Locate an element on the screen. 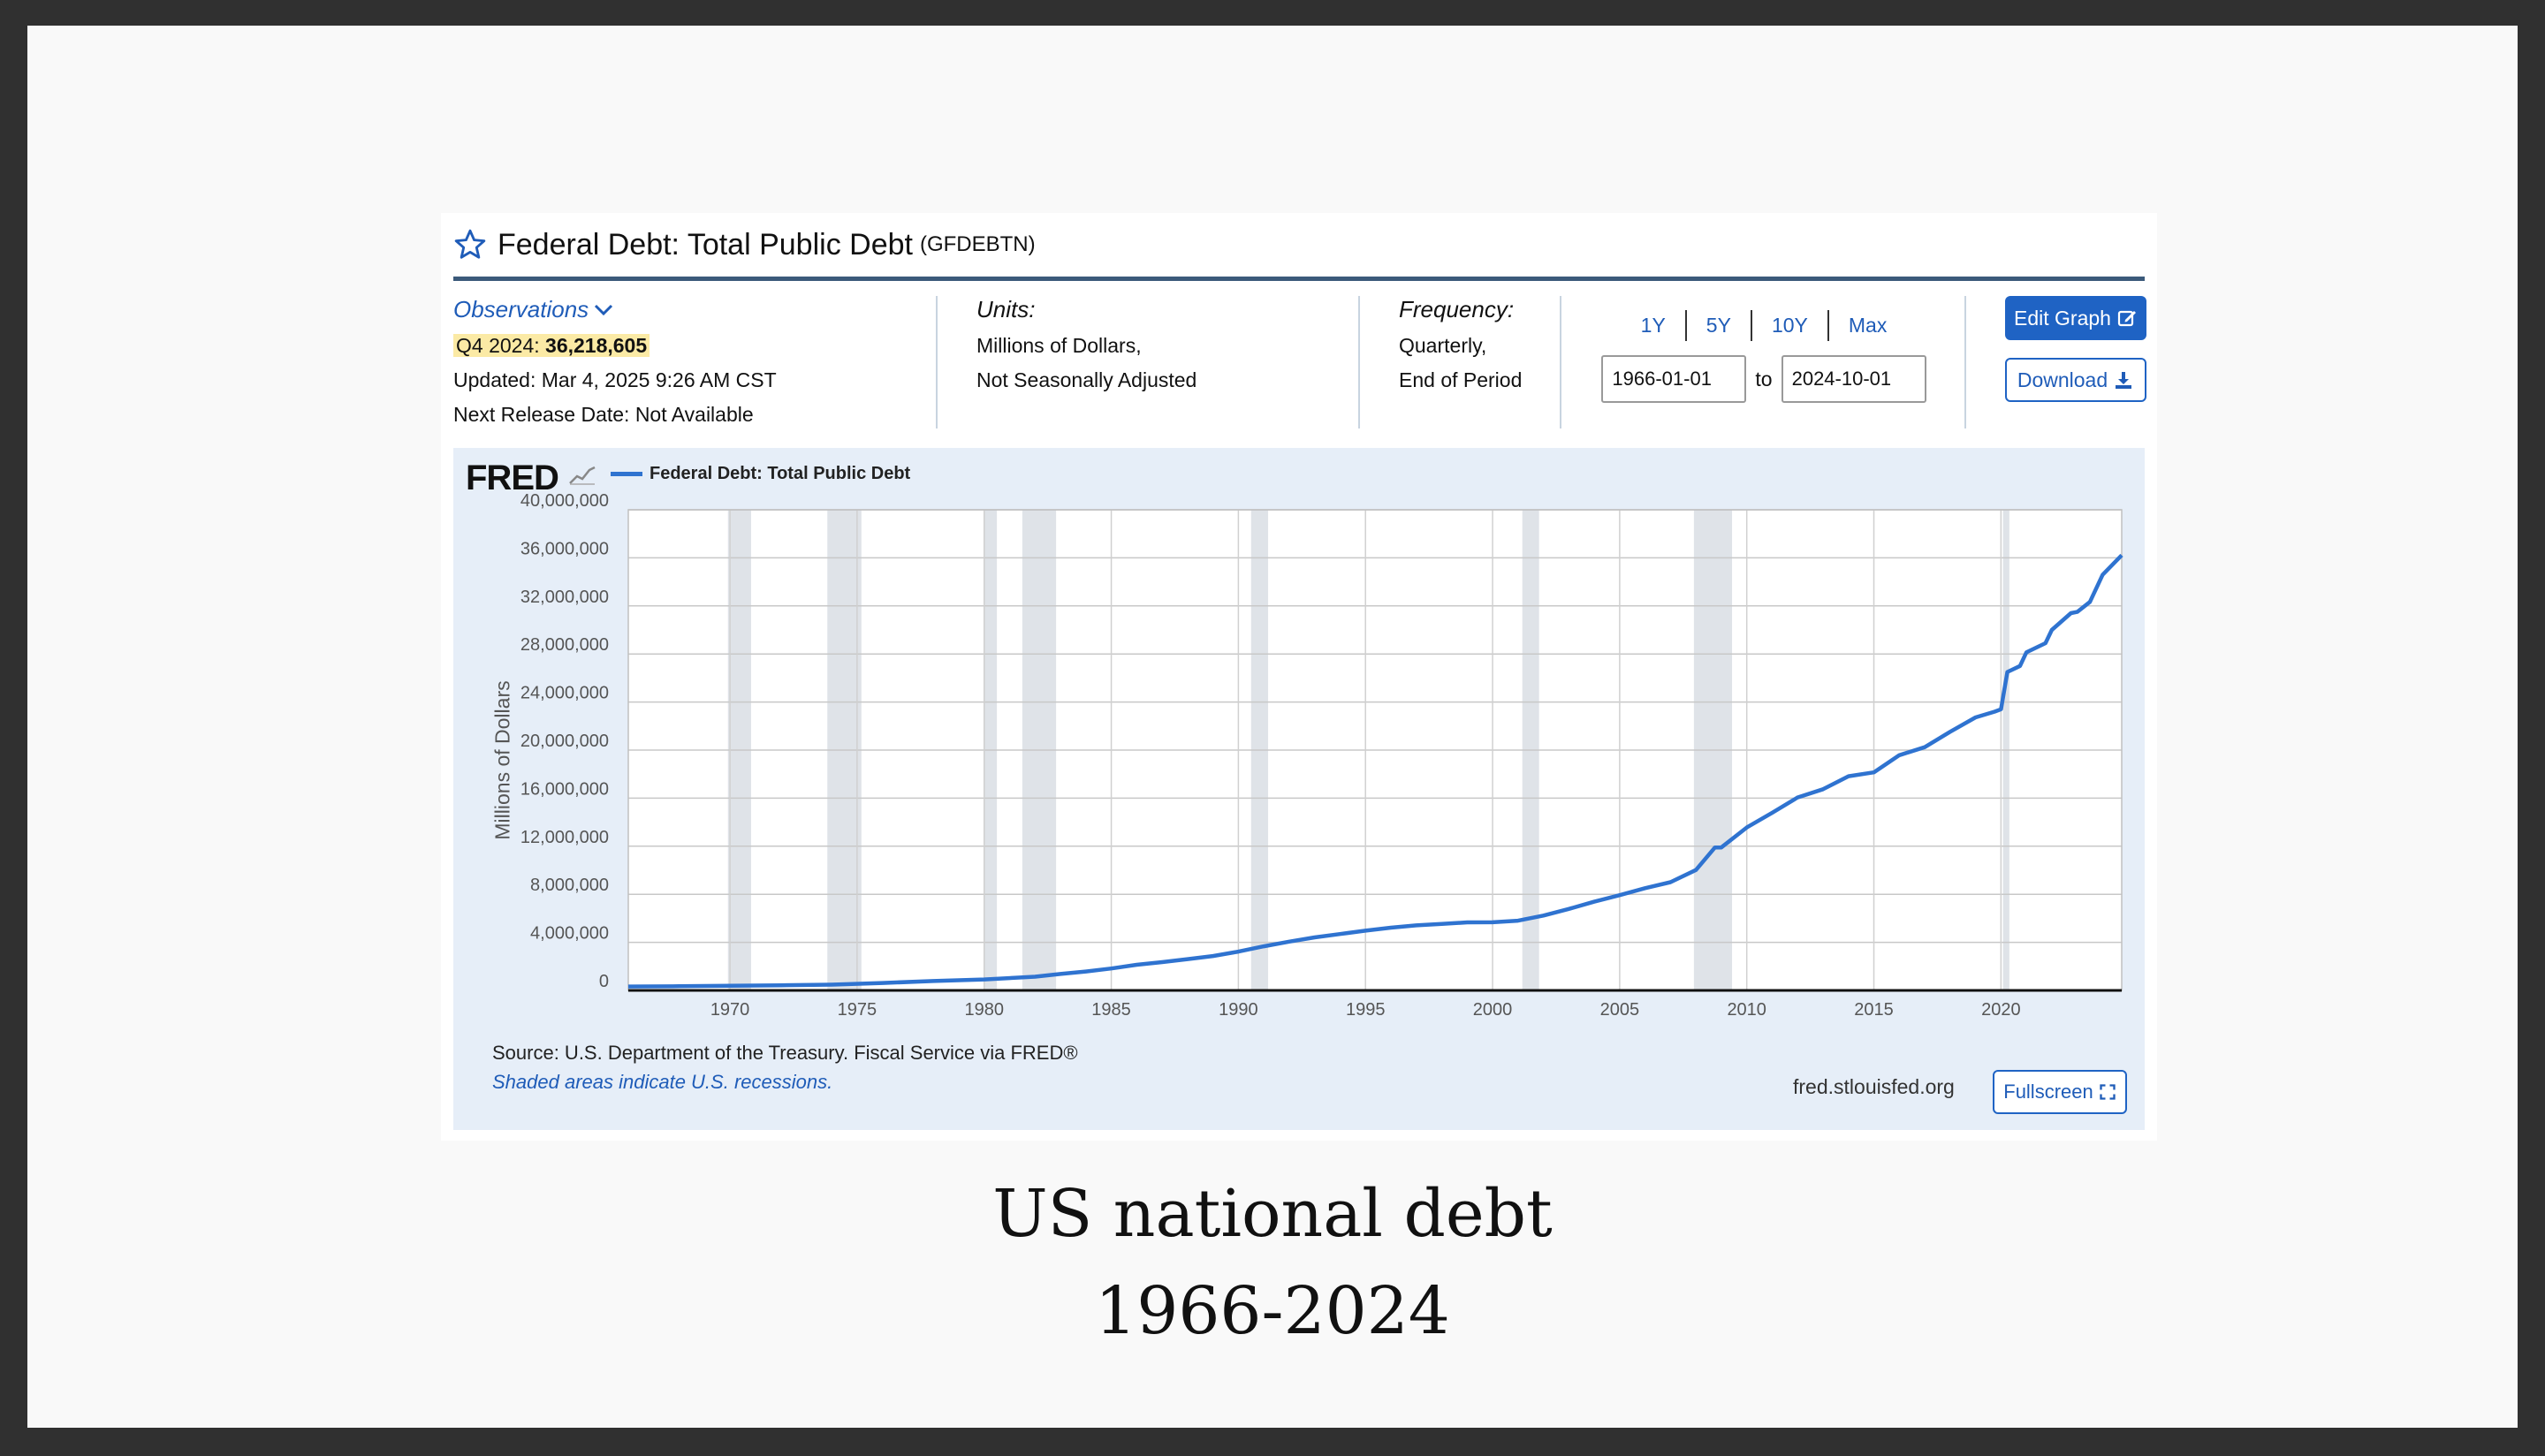  edit-graph-button: Edit Graph is located at coordinates (2075, 318).